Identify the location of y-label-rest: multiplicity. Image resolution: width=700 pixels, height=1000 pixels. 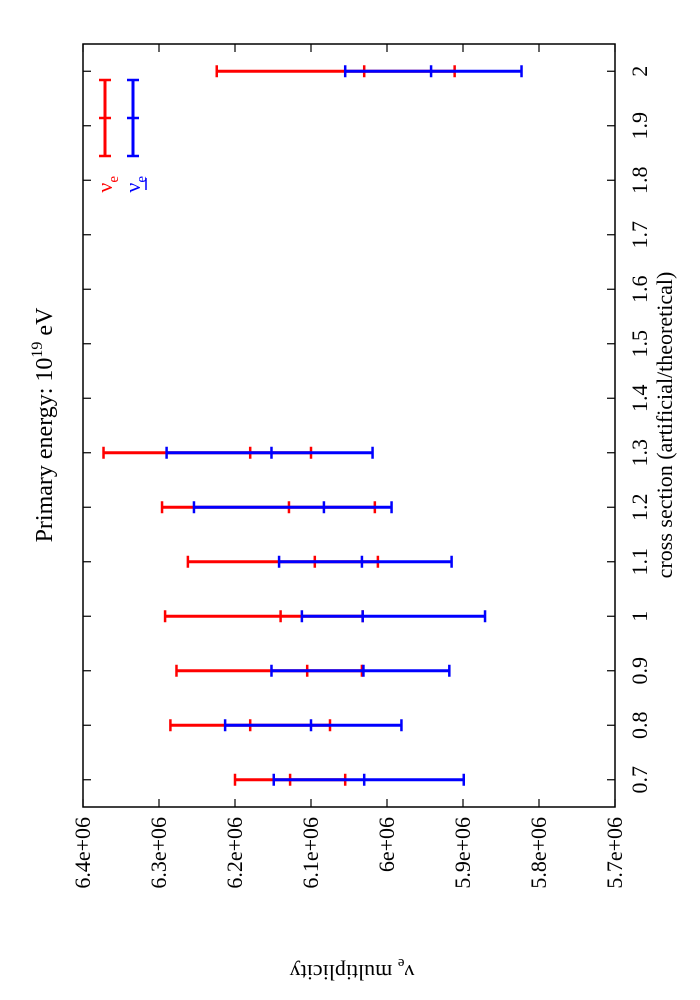
(344, 972).